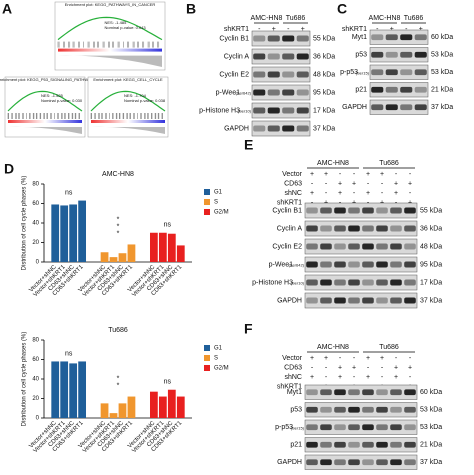 This screenshot has height=475, width=474. What do you see at coordinates (363, 72) in the screenshot?
I see `site-label: (Ser15)` at bounding box center [363, 72].